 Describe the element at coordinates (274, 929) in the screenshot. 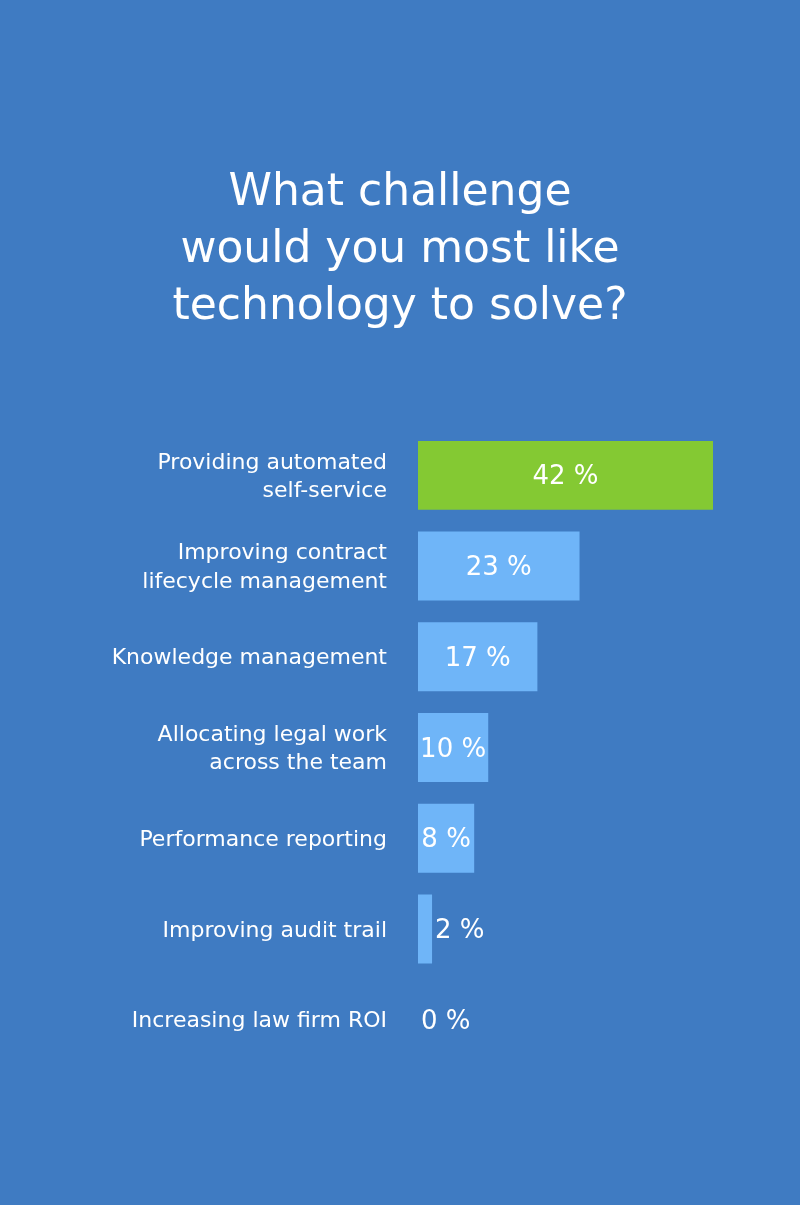

I see `y-tick-label: Improving audit trail` at that location.